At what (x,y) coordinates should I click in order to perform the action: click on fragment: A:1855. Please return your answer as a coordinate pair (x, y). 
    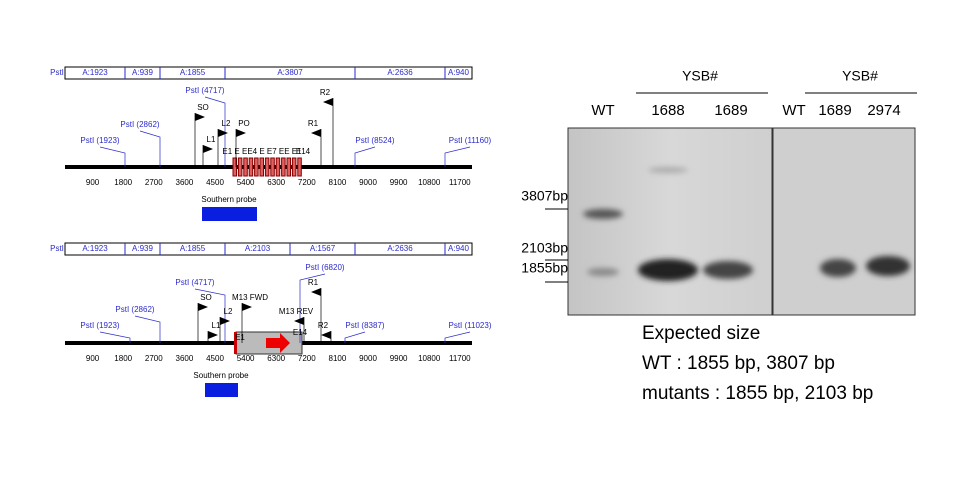
    Looking at the image, I should click on (193, 72).